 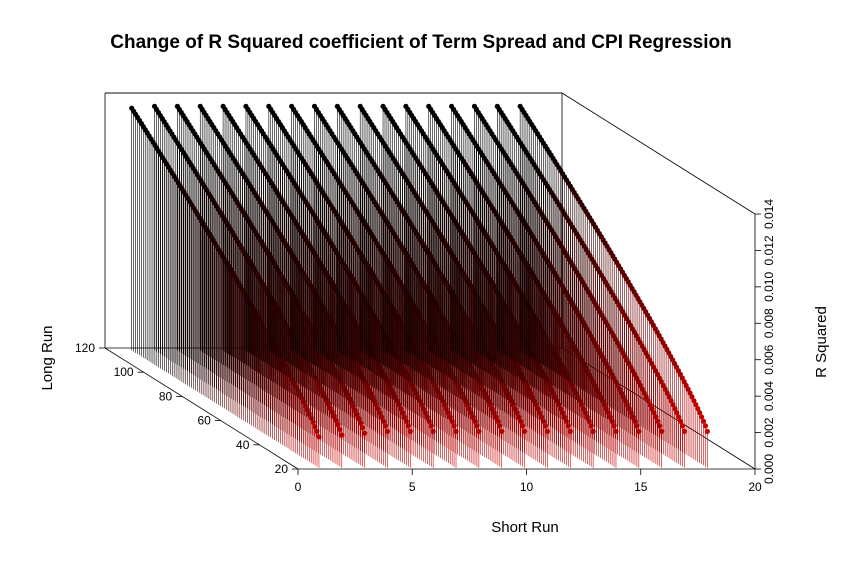 What do you see at coordinates (412, 487) in the screenshot?
I see `x-tick-label: 5` at bounding box center [412, 487].